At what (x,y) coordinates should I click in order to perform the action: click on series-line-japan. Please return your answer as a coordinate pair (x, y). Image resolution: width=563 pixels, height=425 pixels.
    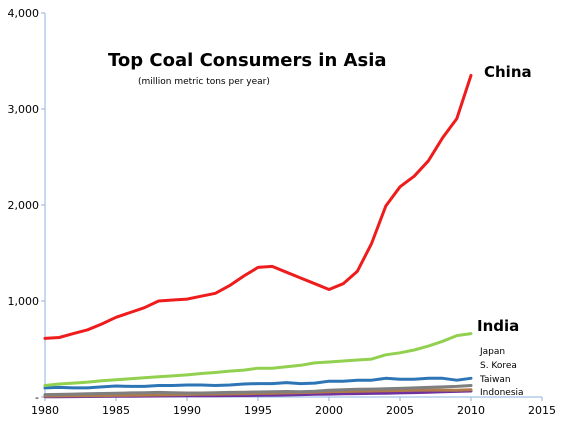
    Looking at the image, I should click on (258, 383).